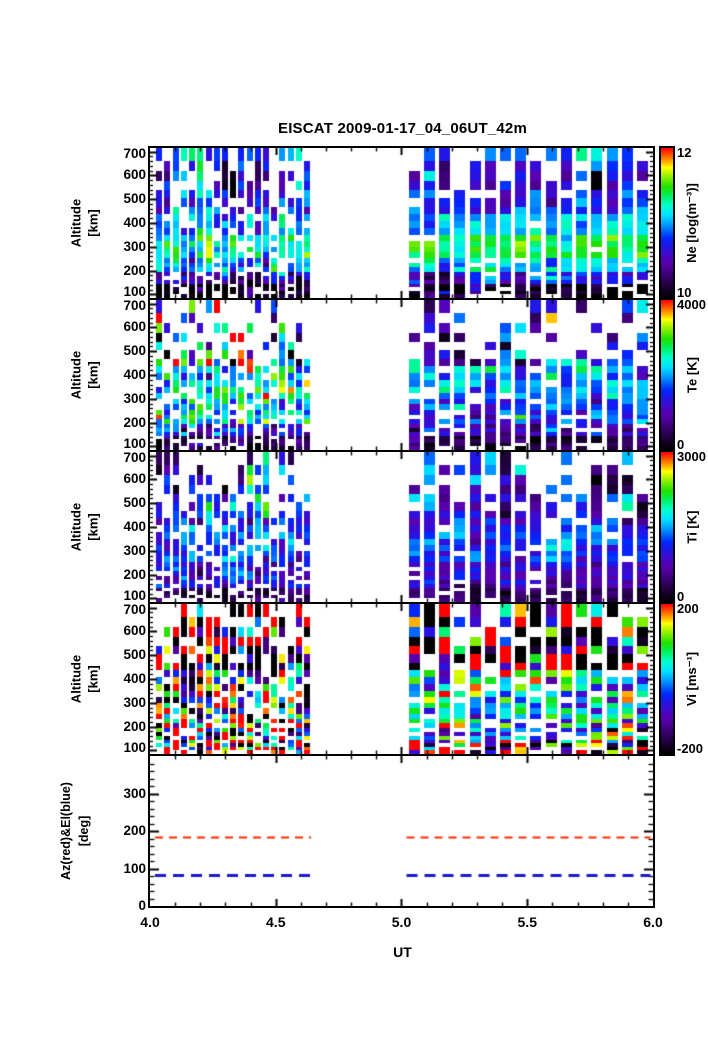  Describe the element at coordinates (150, 922) in the screenshot. I see `ut-tick-label: 4.0` at that location.